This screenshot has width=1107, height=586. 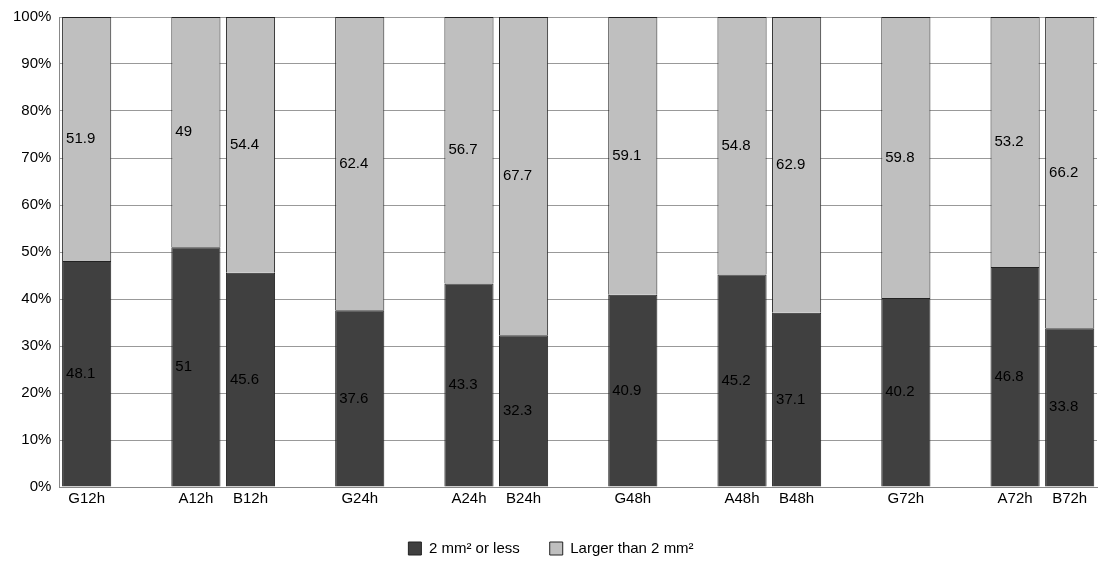 What do you see at coordinates (627, 155) in the screenshot?
I see `data-label: 59.1` at bounding box center [627, 155].